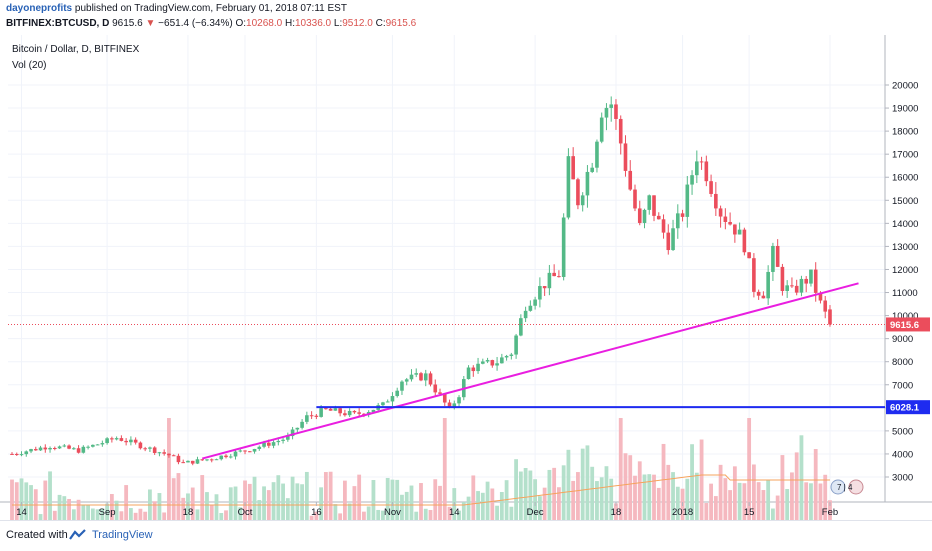 The image size is (932, 551). I want to click on time-tick-label: Oct, so click(245, 512).